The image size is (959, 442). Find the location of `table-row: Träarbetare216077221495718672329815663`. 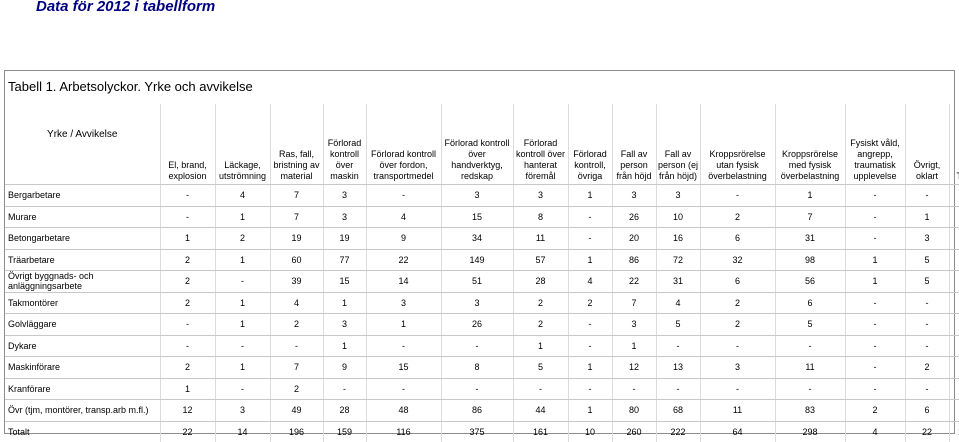

table-row: Träarbetare216077221495718672329815663 is located at coordinates (482, 260).